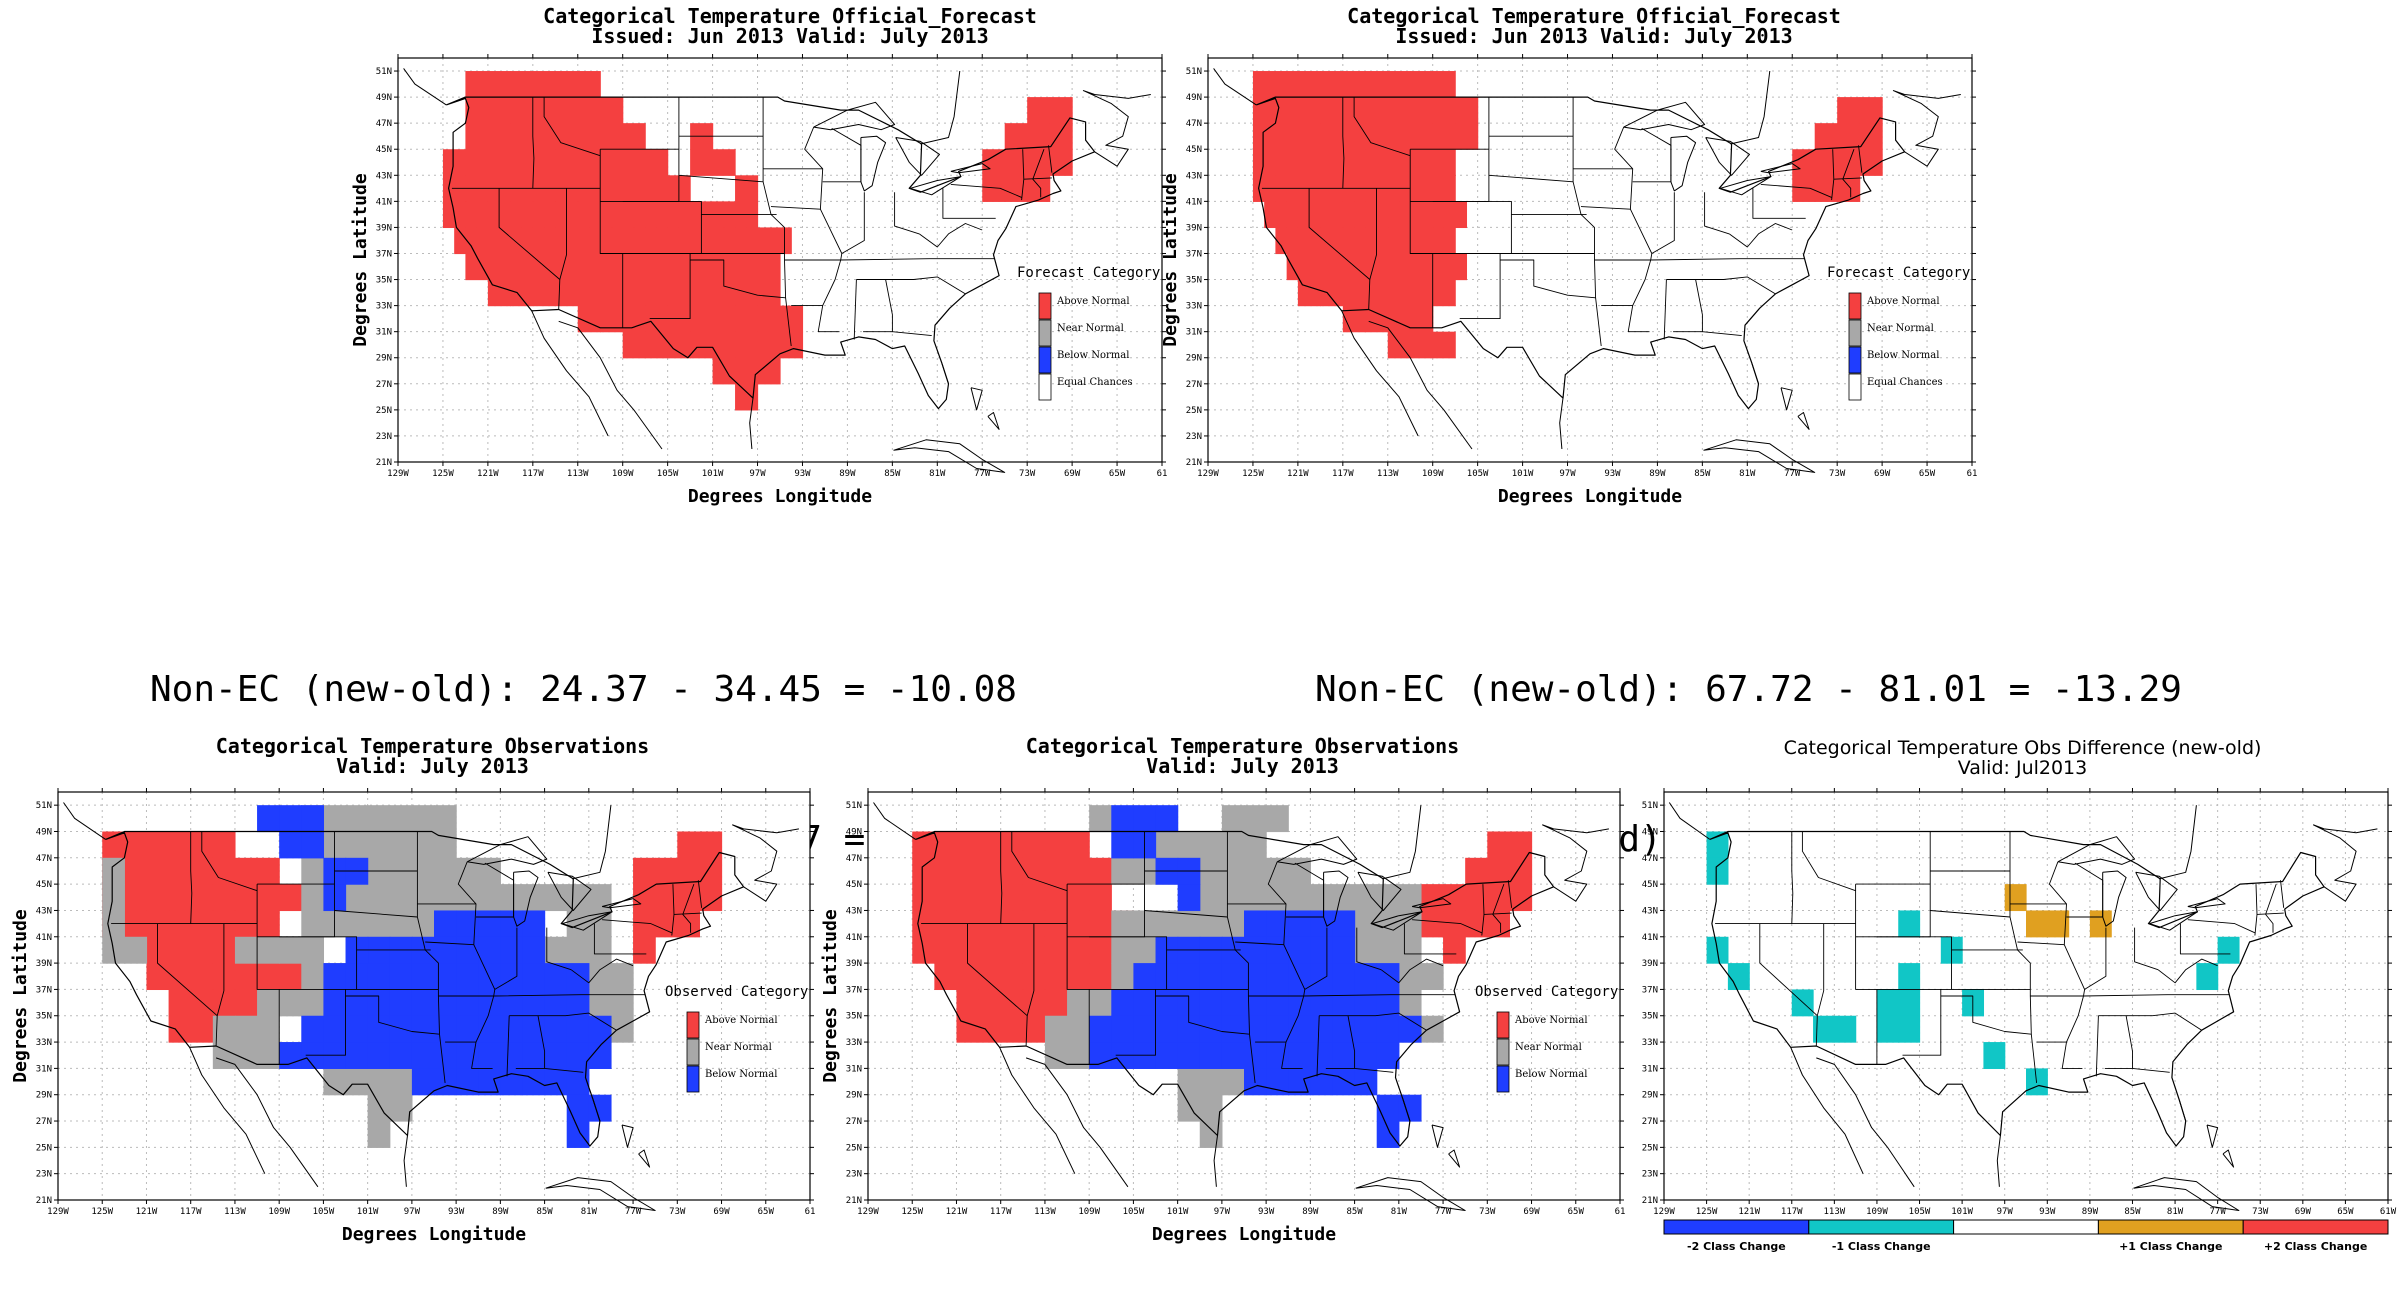 Image resolution: width=2400 pixels, height=1291 pixels. What do you see at coordinates (235, 1212) in the screenshot?
I see `lon-tick-label: 113W` at bounding box center [235, 1212].